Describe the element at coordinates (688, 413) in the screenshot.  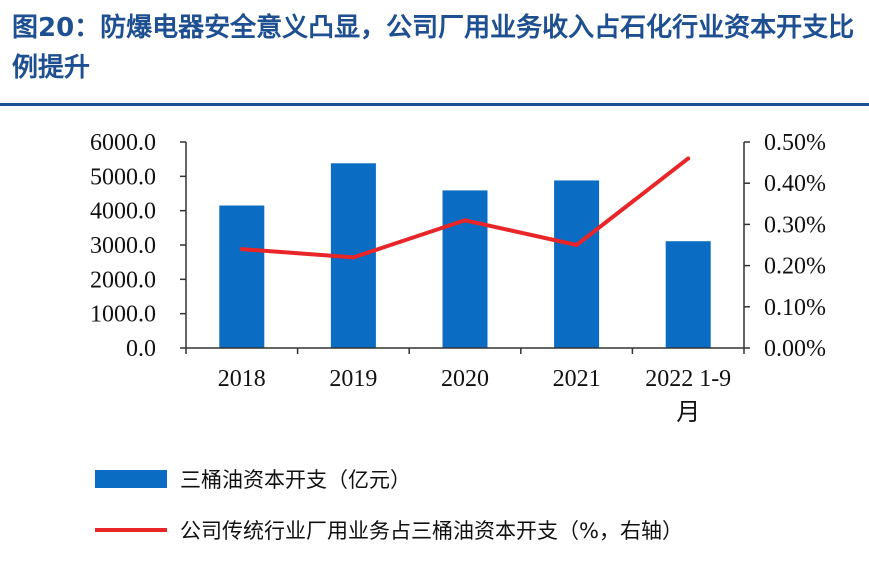
I see `x-tick-label: 月` at that location.